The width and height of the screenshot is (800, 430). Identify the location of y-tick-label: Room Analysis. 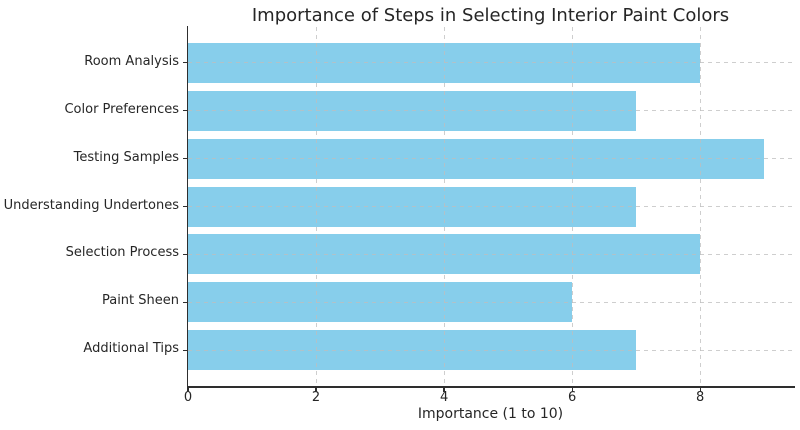
(131, 61).